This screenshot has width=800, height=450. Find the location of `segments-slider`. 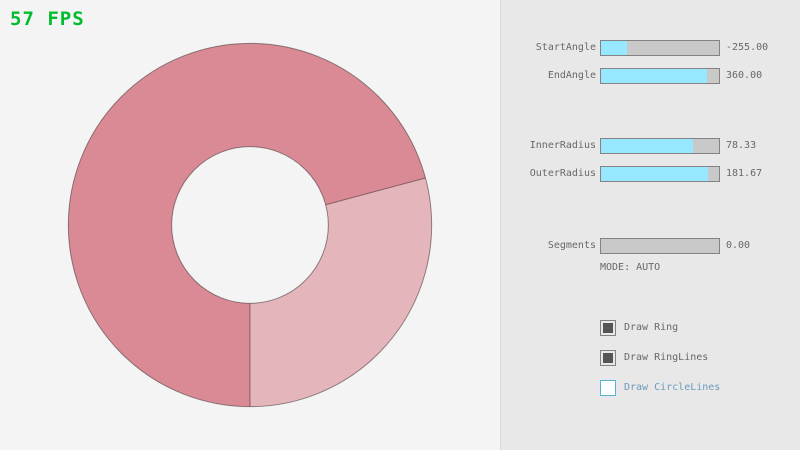

segments-slider is located at coordinates (660, 246).